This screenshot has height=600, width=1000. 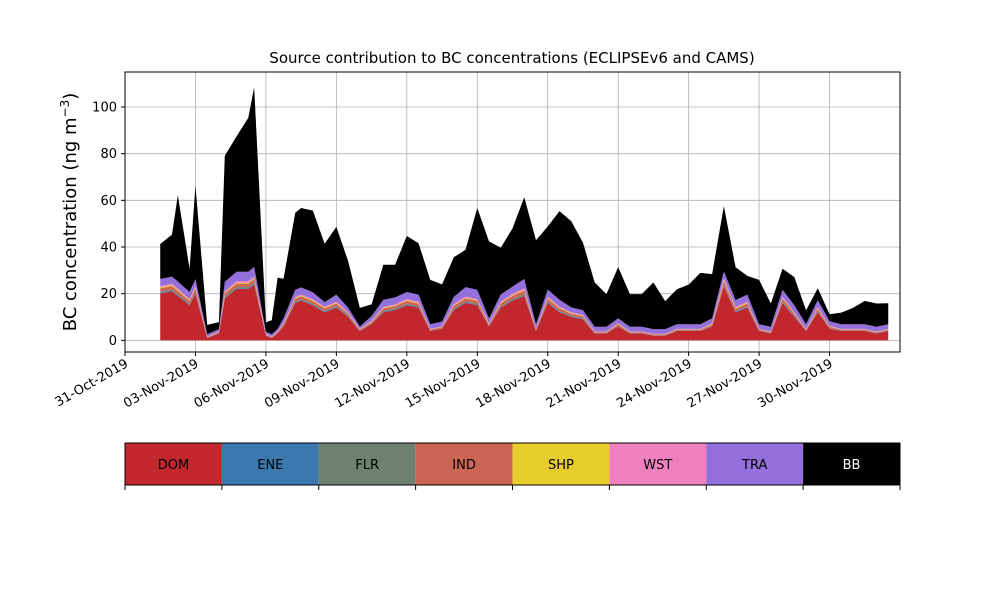 I want to click on y-tick-label: 40, so click(x=108, y=248).